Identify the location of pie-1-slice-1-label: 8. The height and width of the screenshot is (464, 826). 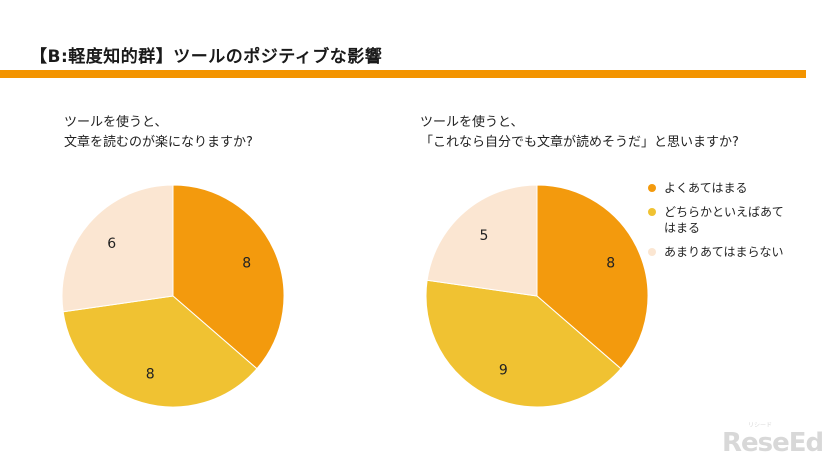
(246, 263).